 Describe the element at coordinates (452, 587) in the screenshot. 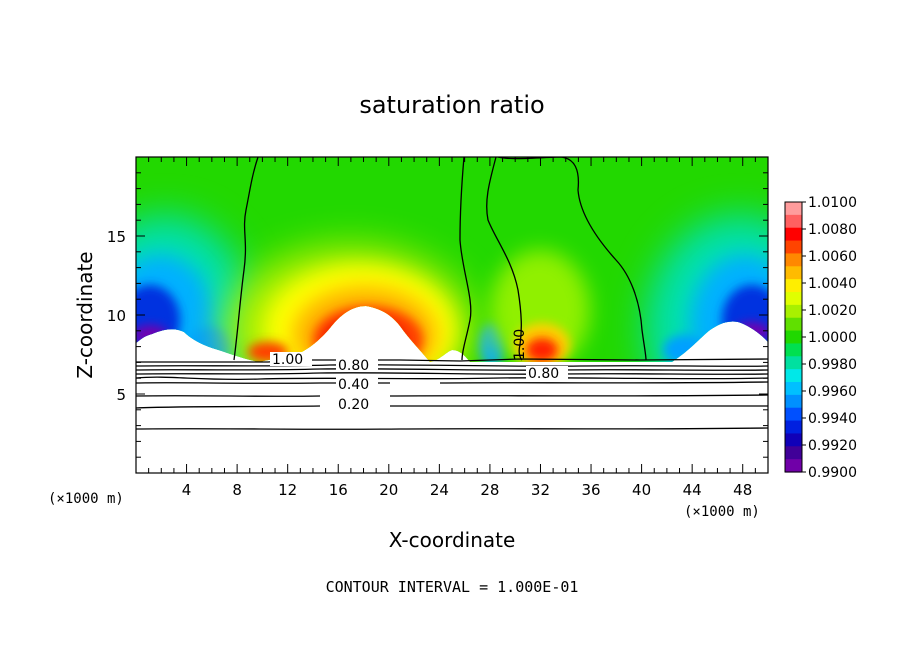

I see `contour-interval: CONTOUR INTERVAL = 1.000E-01` at that location.